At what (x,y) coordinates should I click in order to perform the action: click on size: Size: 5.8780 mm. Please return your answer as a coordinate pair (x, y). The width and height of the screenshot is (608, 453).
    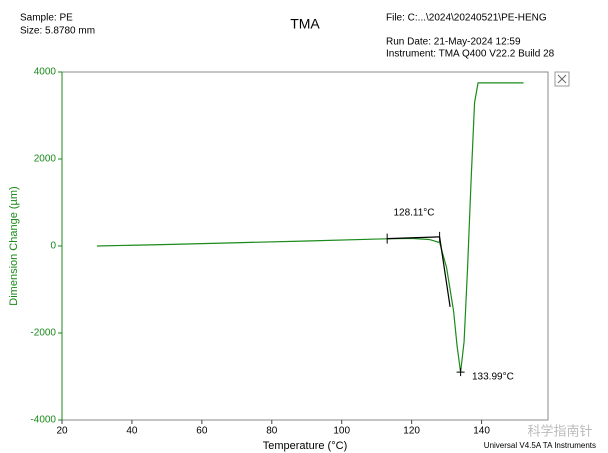
    Looking at the image, I should click on (57, 31).